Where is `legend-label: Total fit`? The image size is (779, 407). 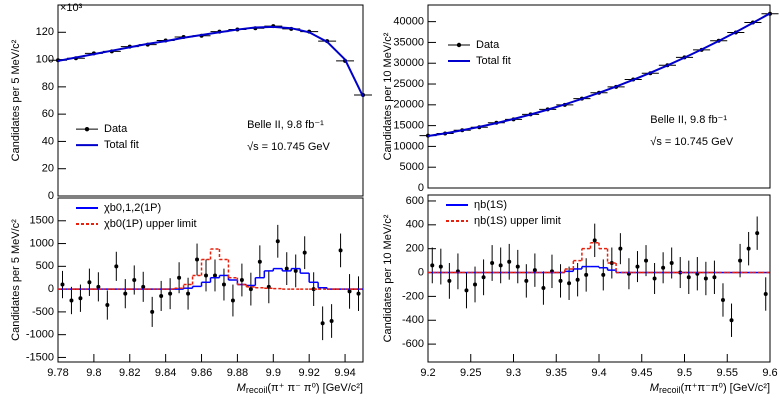 legend-label: Total fit is located at coordinates (121, 145).